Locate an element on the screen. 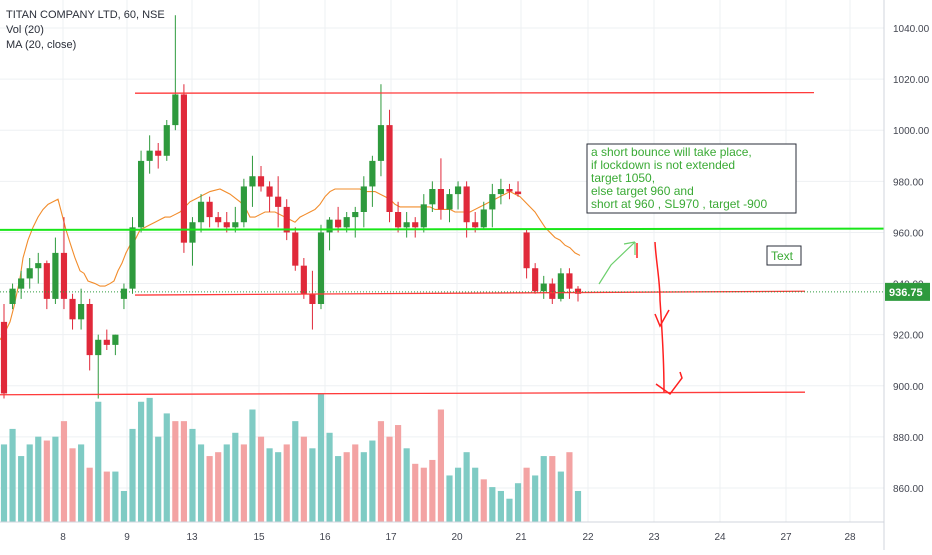 The height and width of the screenshot is (555, 932). x-tick-label: 21 is located at coordinates (521, 537).